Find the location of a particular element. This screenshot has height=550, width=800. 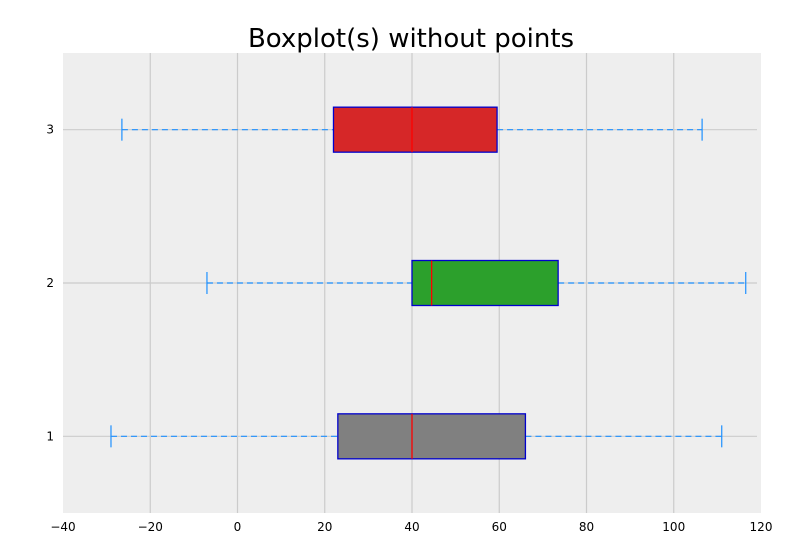

chart-title: Boxplot(s) without points is located at coordinates (411, 39).